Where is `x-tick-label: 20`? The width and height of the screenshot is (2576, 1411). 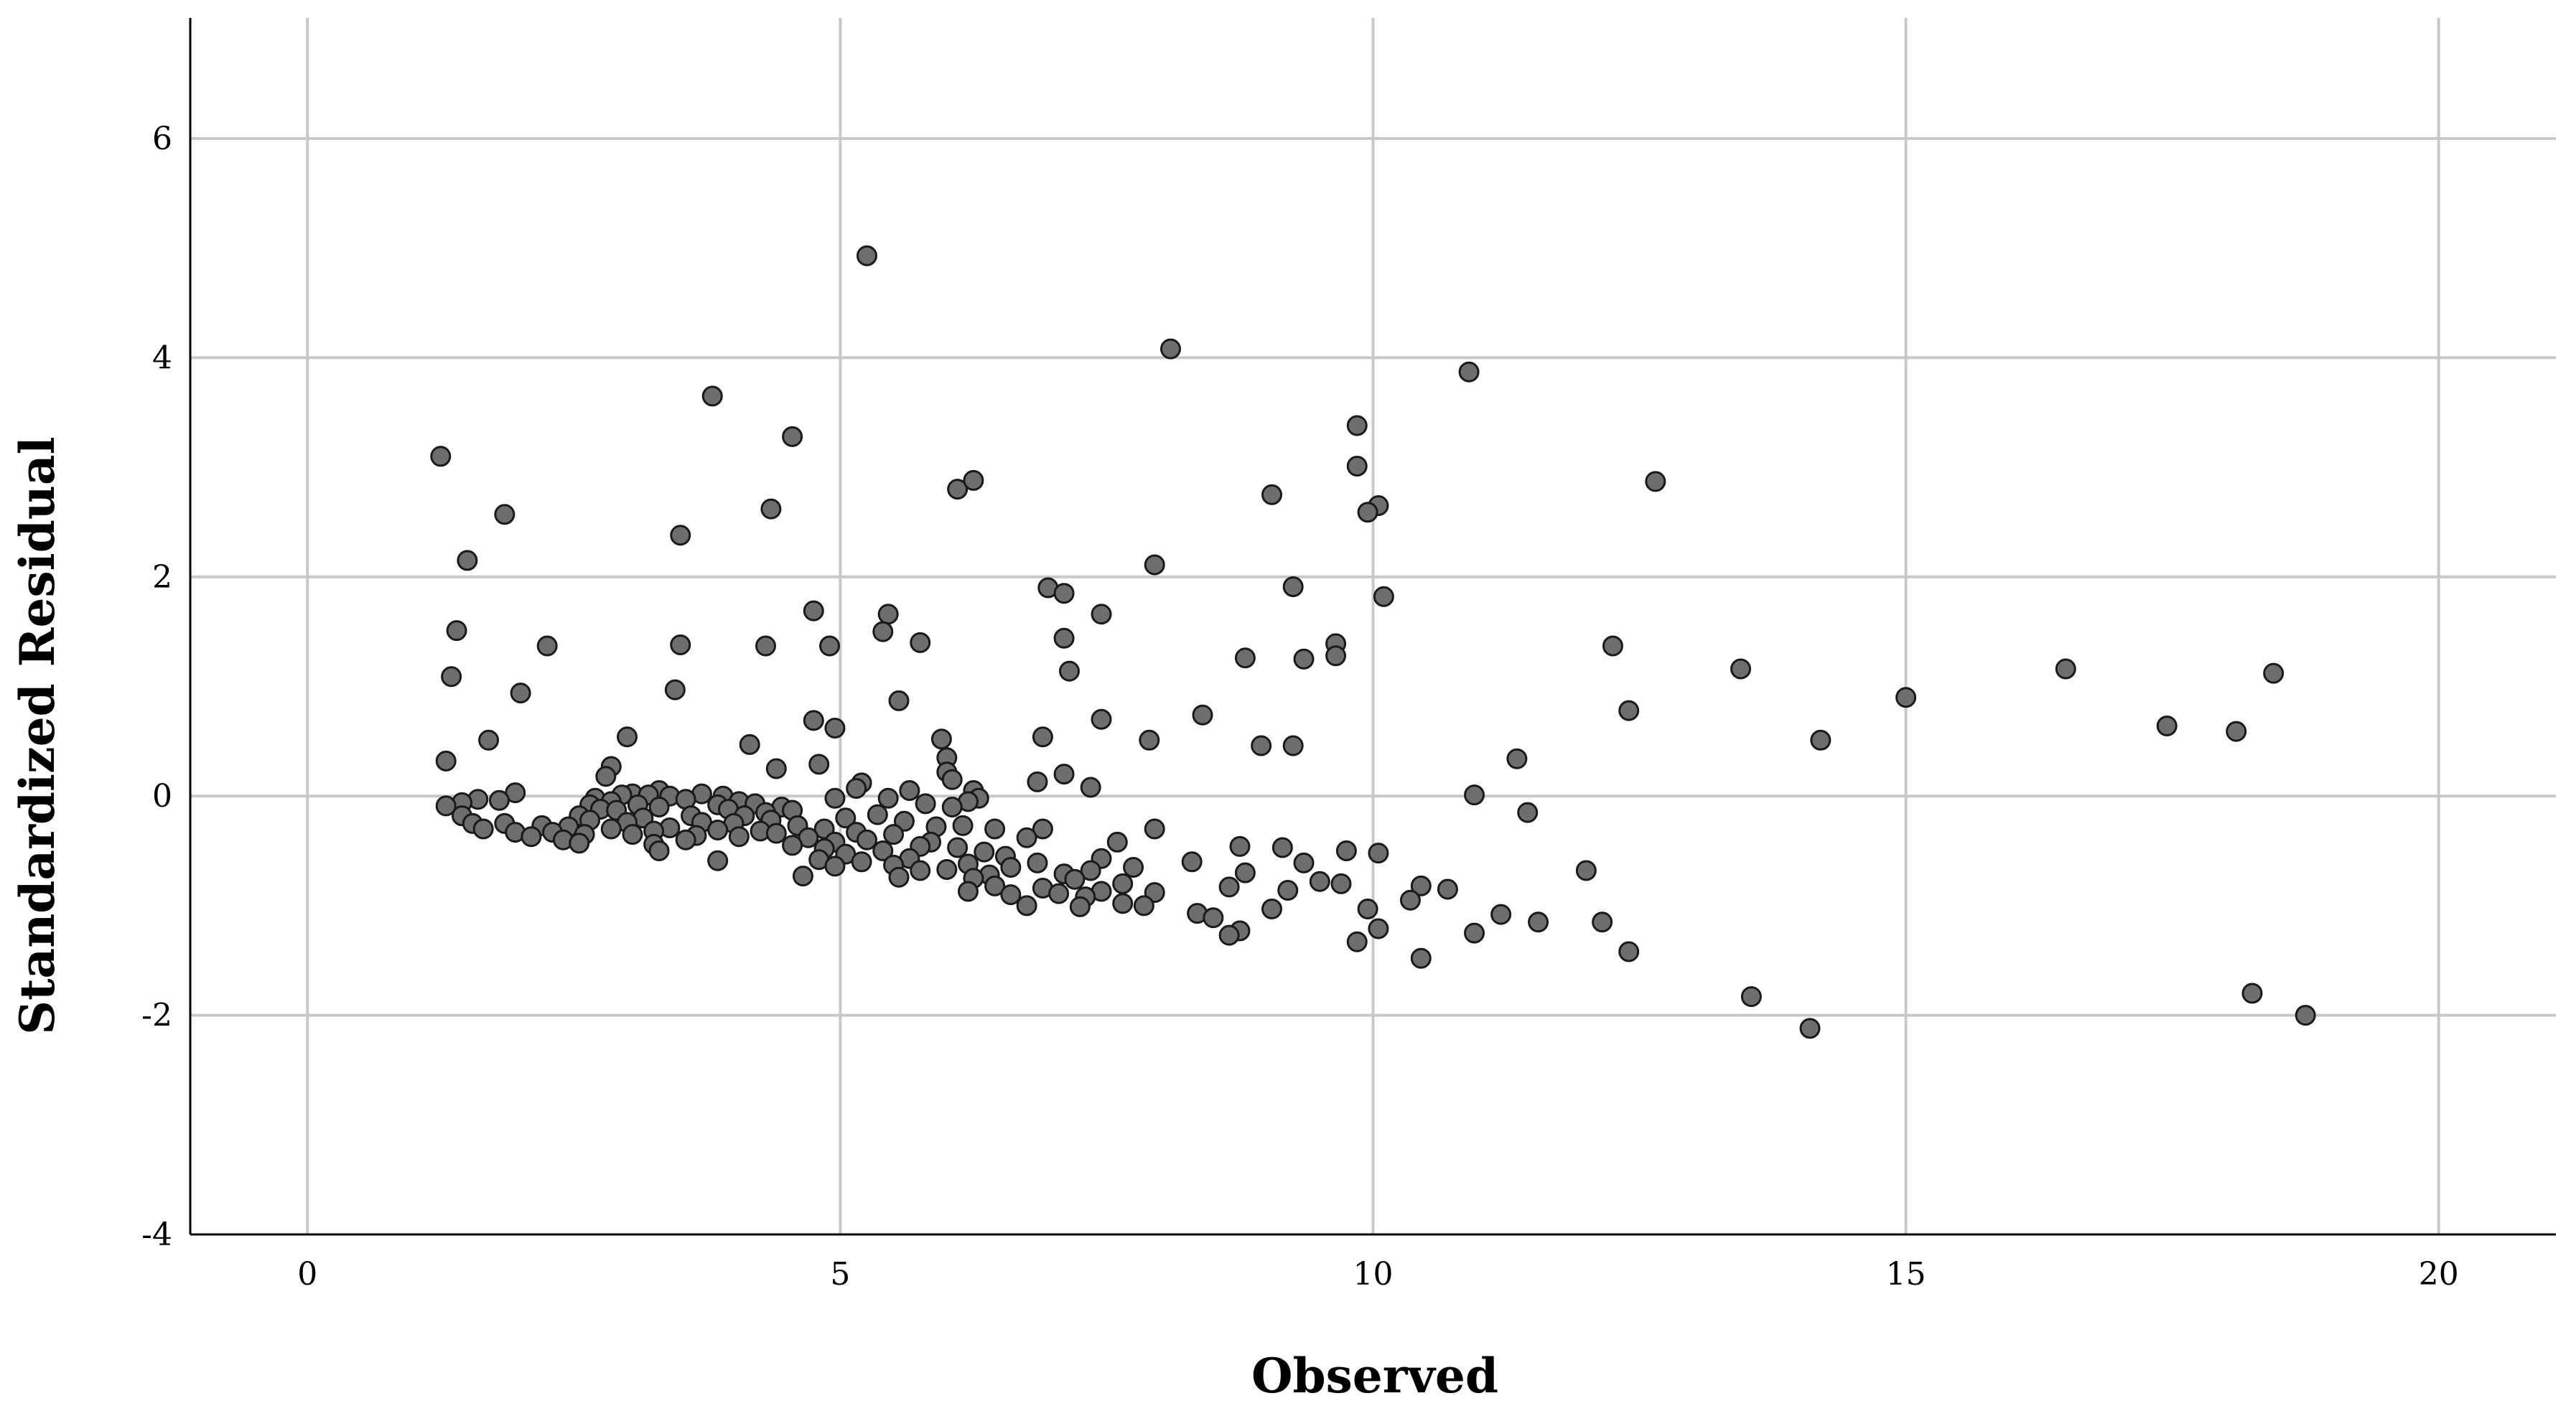 x-tick-label: 20 is located at coordinates (2439, 1274).